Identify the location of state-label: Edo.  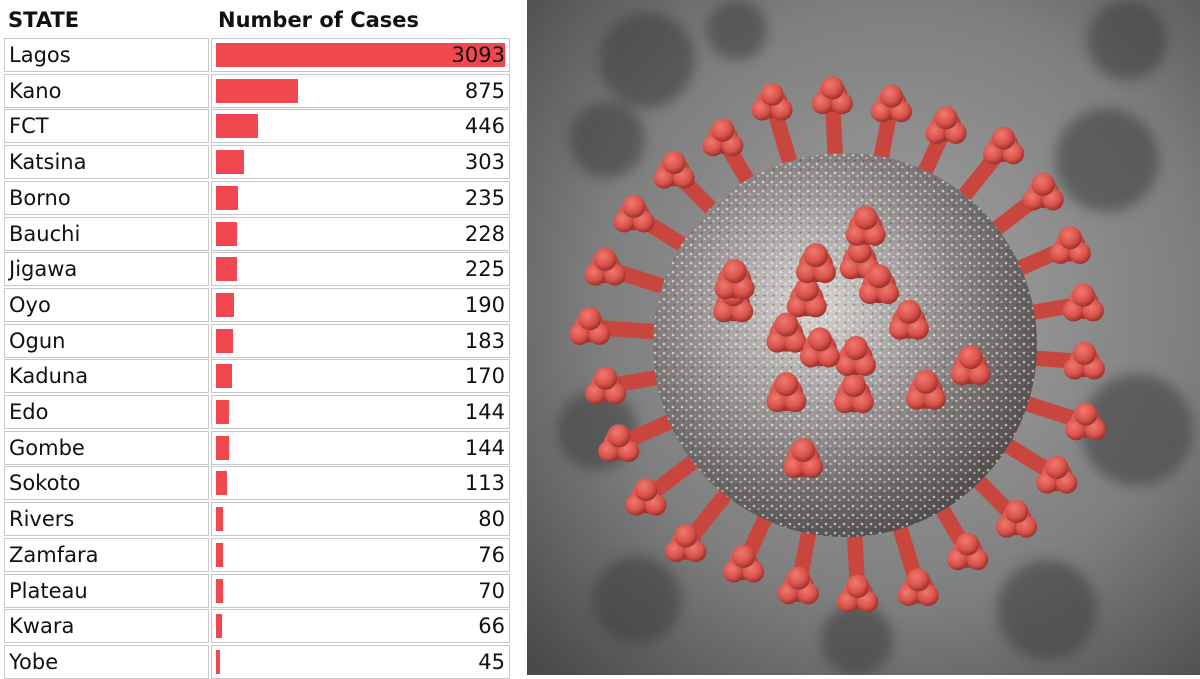
(29, 412).